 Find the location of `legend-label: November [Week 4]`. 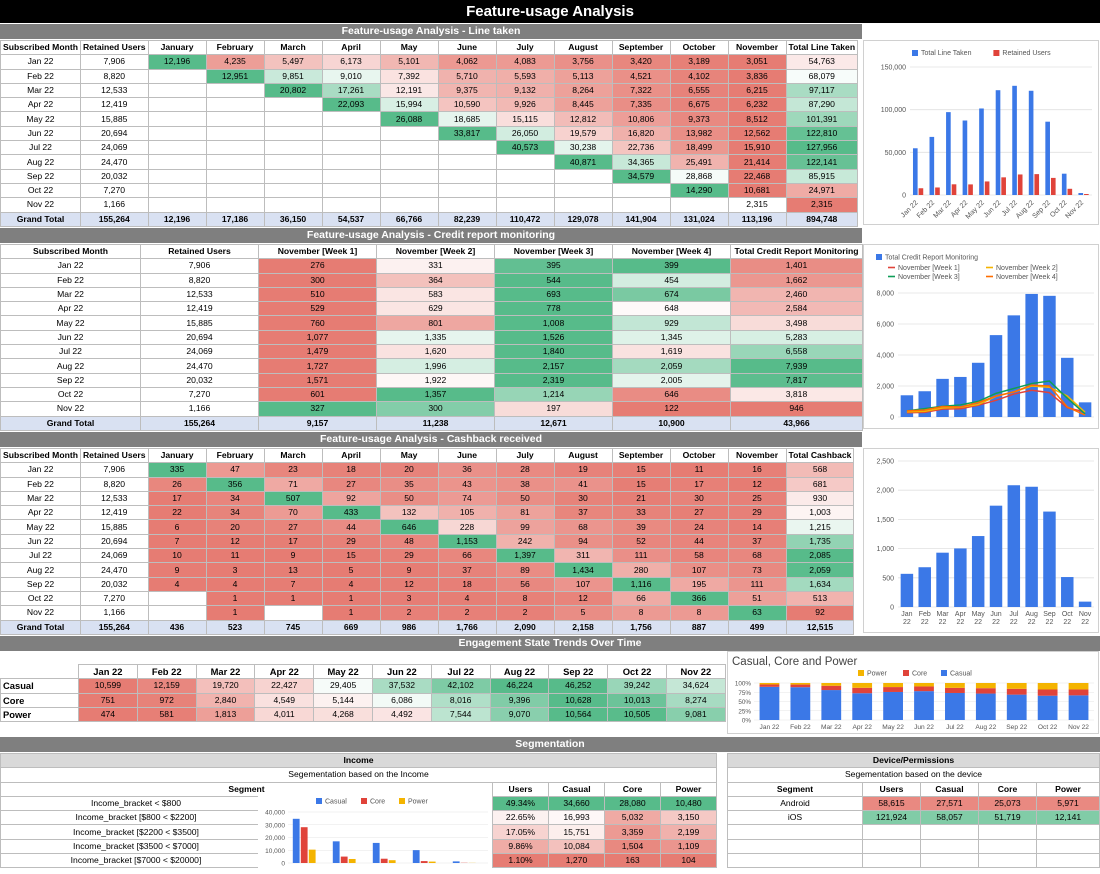

legend-label: November [Week 4] is located at coordinates (1027, 277).